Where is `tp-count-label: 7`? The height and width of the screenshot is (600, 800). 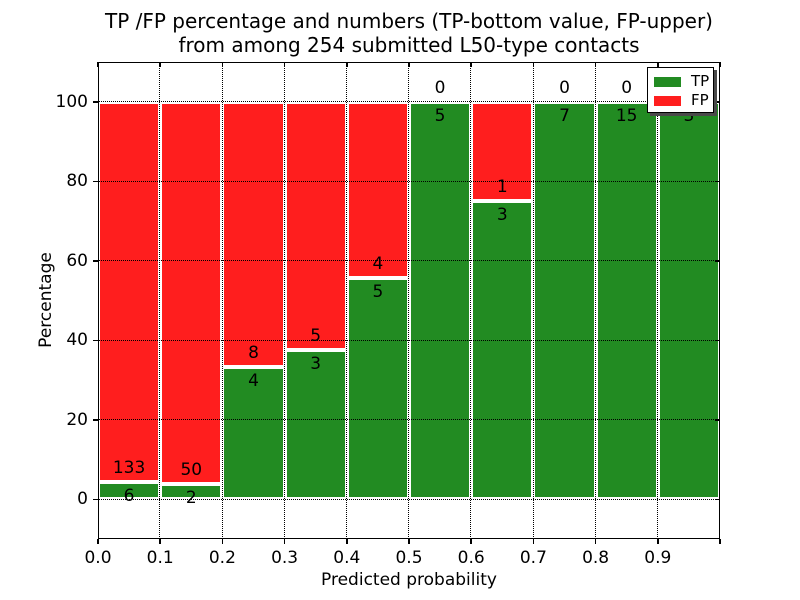 tp-count-label: 7 is located at coordinates (564, 115).